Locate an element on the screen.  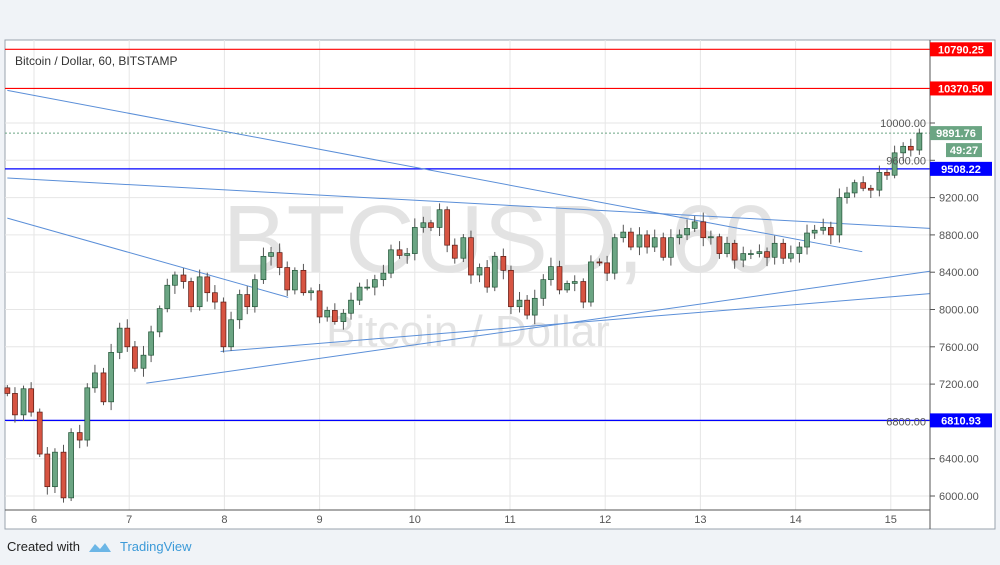
x-tick-label: 13 is located at coordinates (700, 520).